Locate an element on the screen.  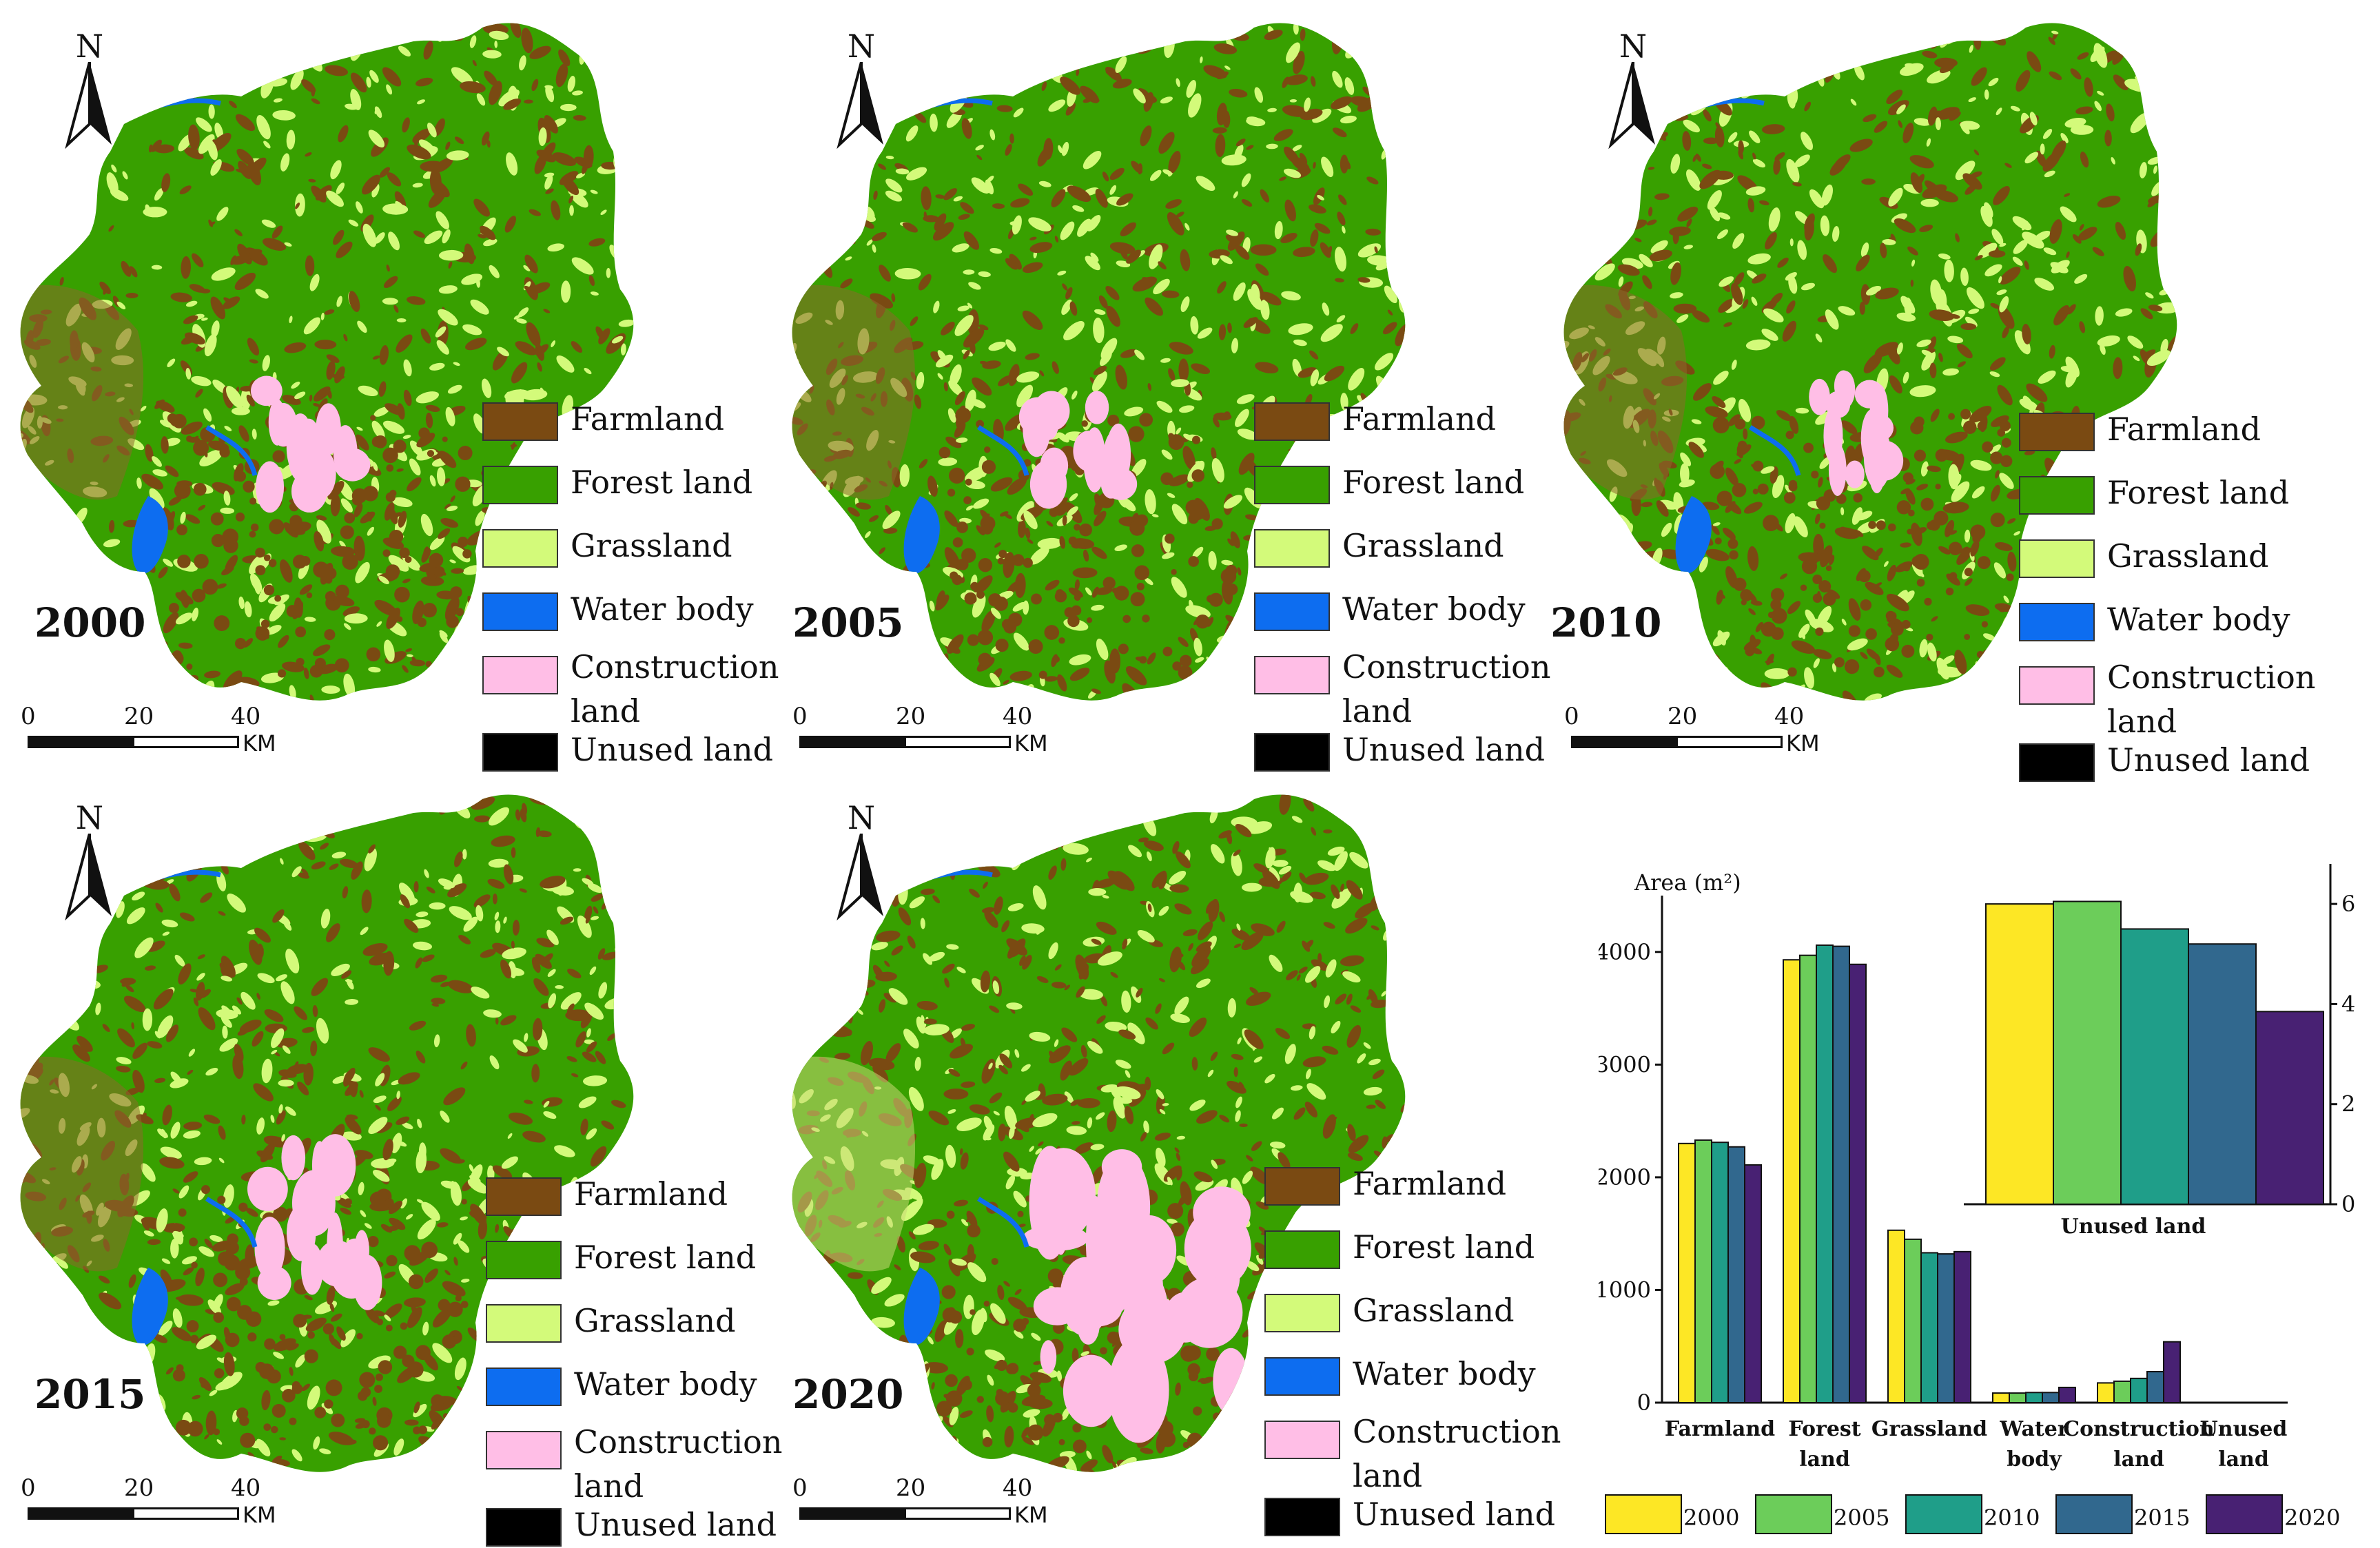
western-farmland-area is located at coordinates (78, 392).